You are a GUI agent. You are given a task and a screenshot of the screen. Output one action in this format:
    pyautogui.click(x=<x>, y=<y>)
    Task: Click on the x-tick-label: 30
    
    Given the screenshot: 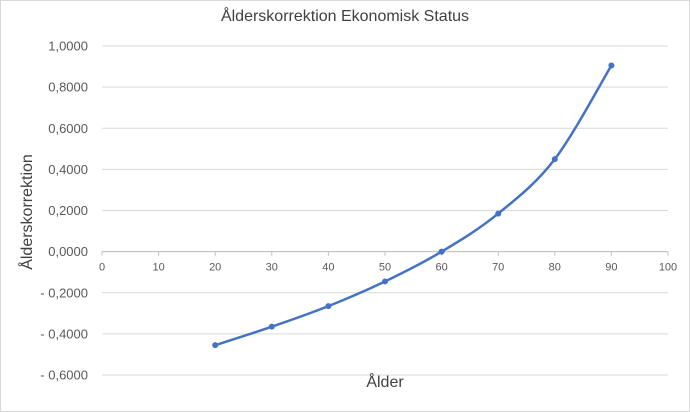 What is the action you would take?
    pyautogui.click(x=272, y=268)
    